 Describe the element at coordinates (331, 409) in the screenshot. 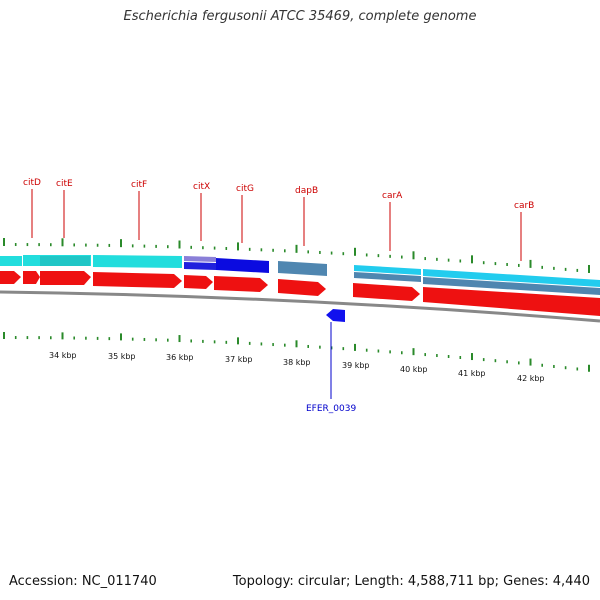

I see `gene-label-EFER_0039: EFER_0039` at that location.